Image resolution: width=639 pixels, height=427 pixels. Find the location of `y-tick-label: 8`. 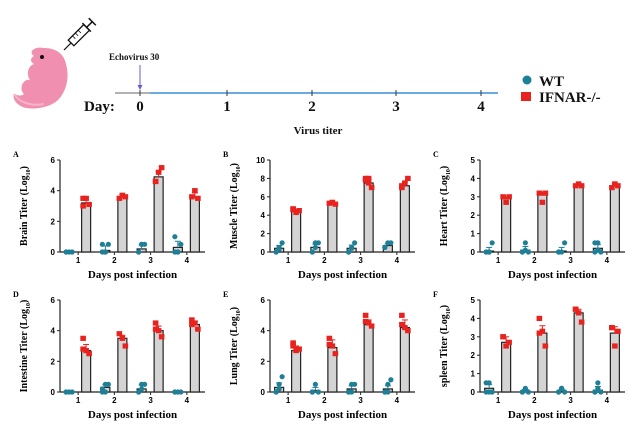

y-tick-label: 8 is located at coordinates (263, 178).